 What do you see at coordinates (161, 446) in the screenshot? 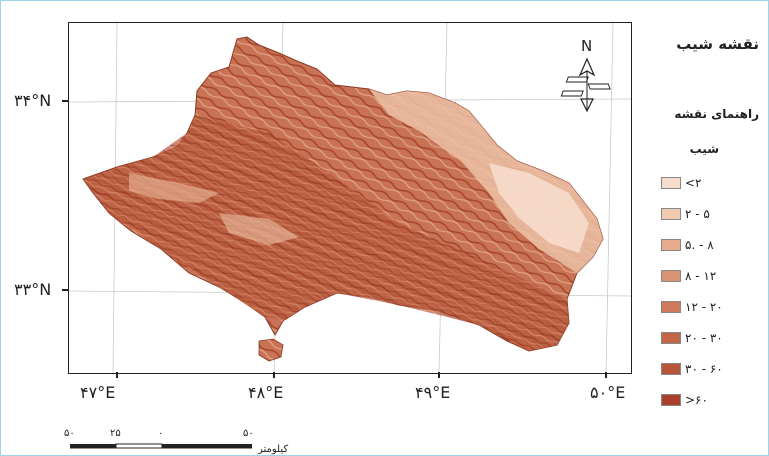
I see `scale-bar` at bounding box center [161, 446].